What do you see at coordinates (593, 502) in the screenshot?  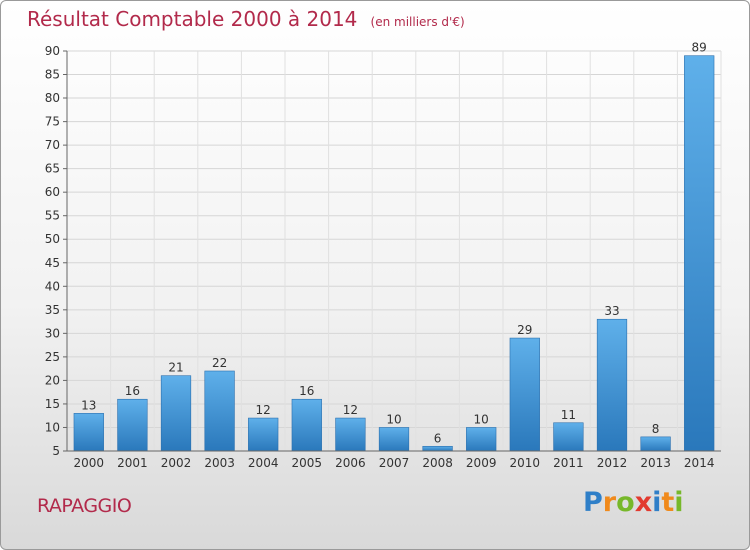 I see `logo-letter: P` at bounding box center [593, 502].